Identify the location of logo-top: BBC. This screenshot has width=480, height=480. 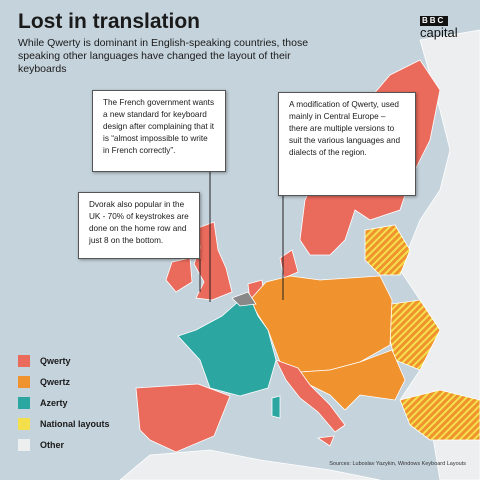
(434, 21).